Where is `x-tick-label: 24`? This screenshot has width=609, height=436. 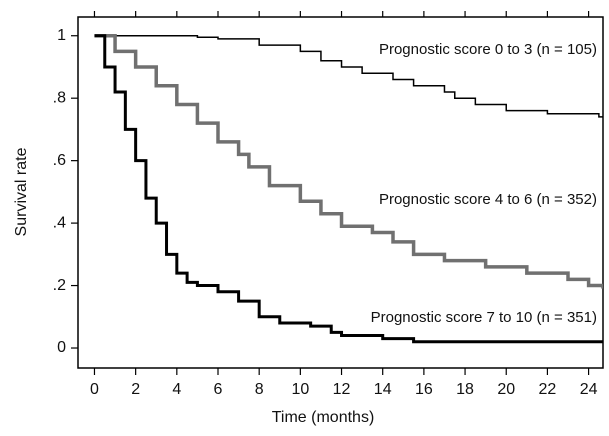 x-tick-label: 24 is located at coordinates (589, 389).